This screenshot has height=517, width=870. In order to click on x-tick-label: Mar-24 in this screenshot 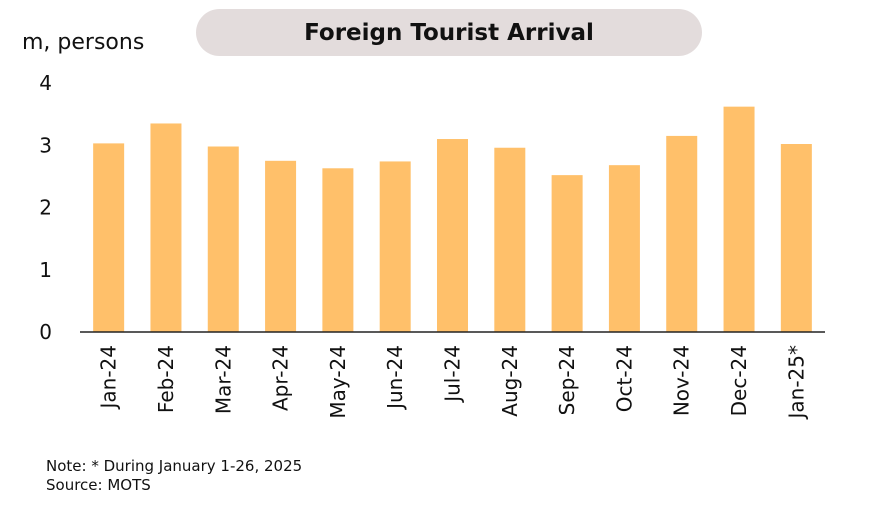, I will do `click(223, 379)`.